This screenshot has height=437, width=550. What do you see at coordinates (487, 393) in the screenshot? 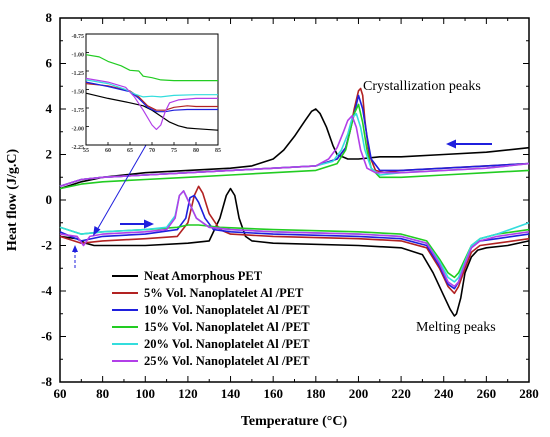
I see `x-tick-label: 260` at bounding box center [487, 393].